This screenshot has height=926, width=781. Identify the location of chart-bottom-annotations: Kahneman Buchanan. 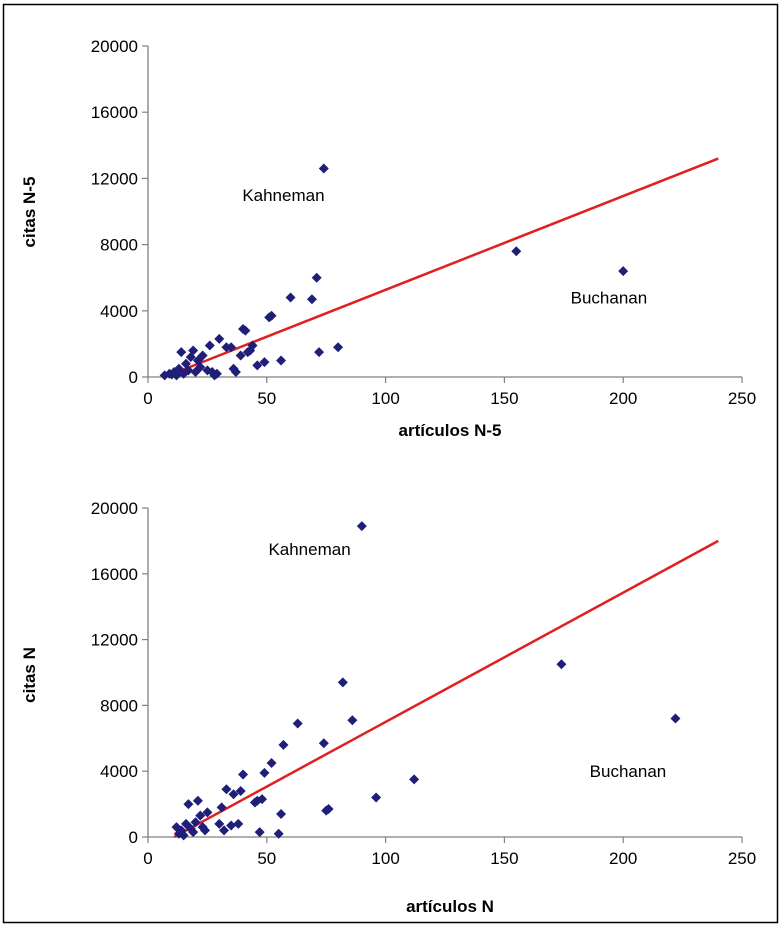
(467, 660).